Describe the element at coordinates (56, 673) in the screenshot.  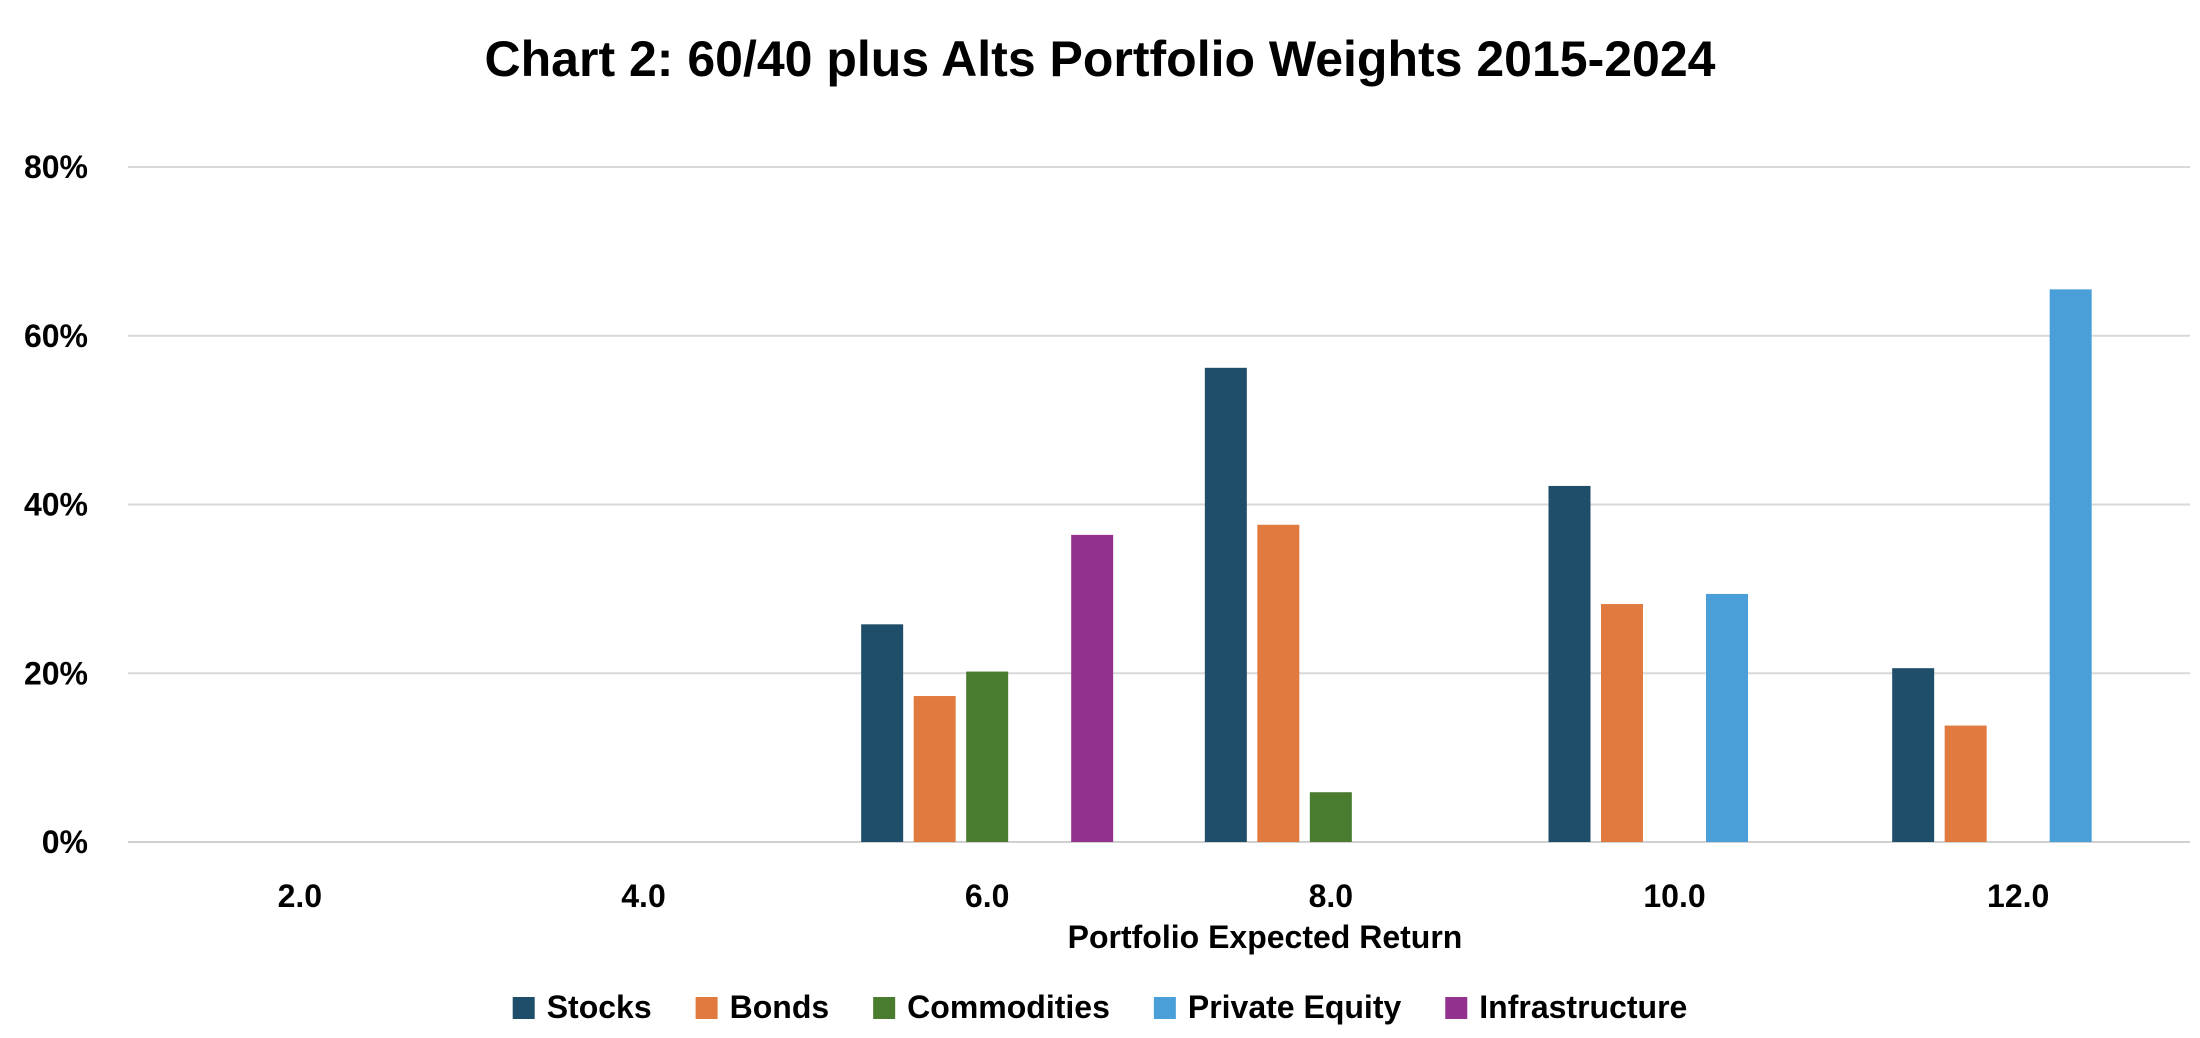
I see `y-tick-label: 20%` at that location.